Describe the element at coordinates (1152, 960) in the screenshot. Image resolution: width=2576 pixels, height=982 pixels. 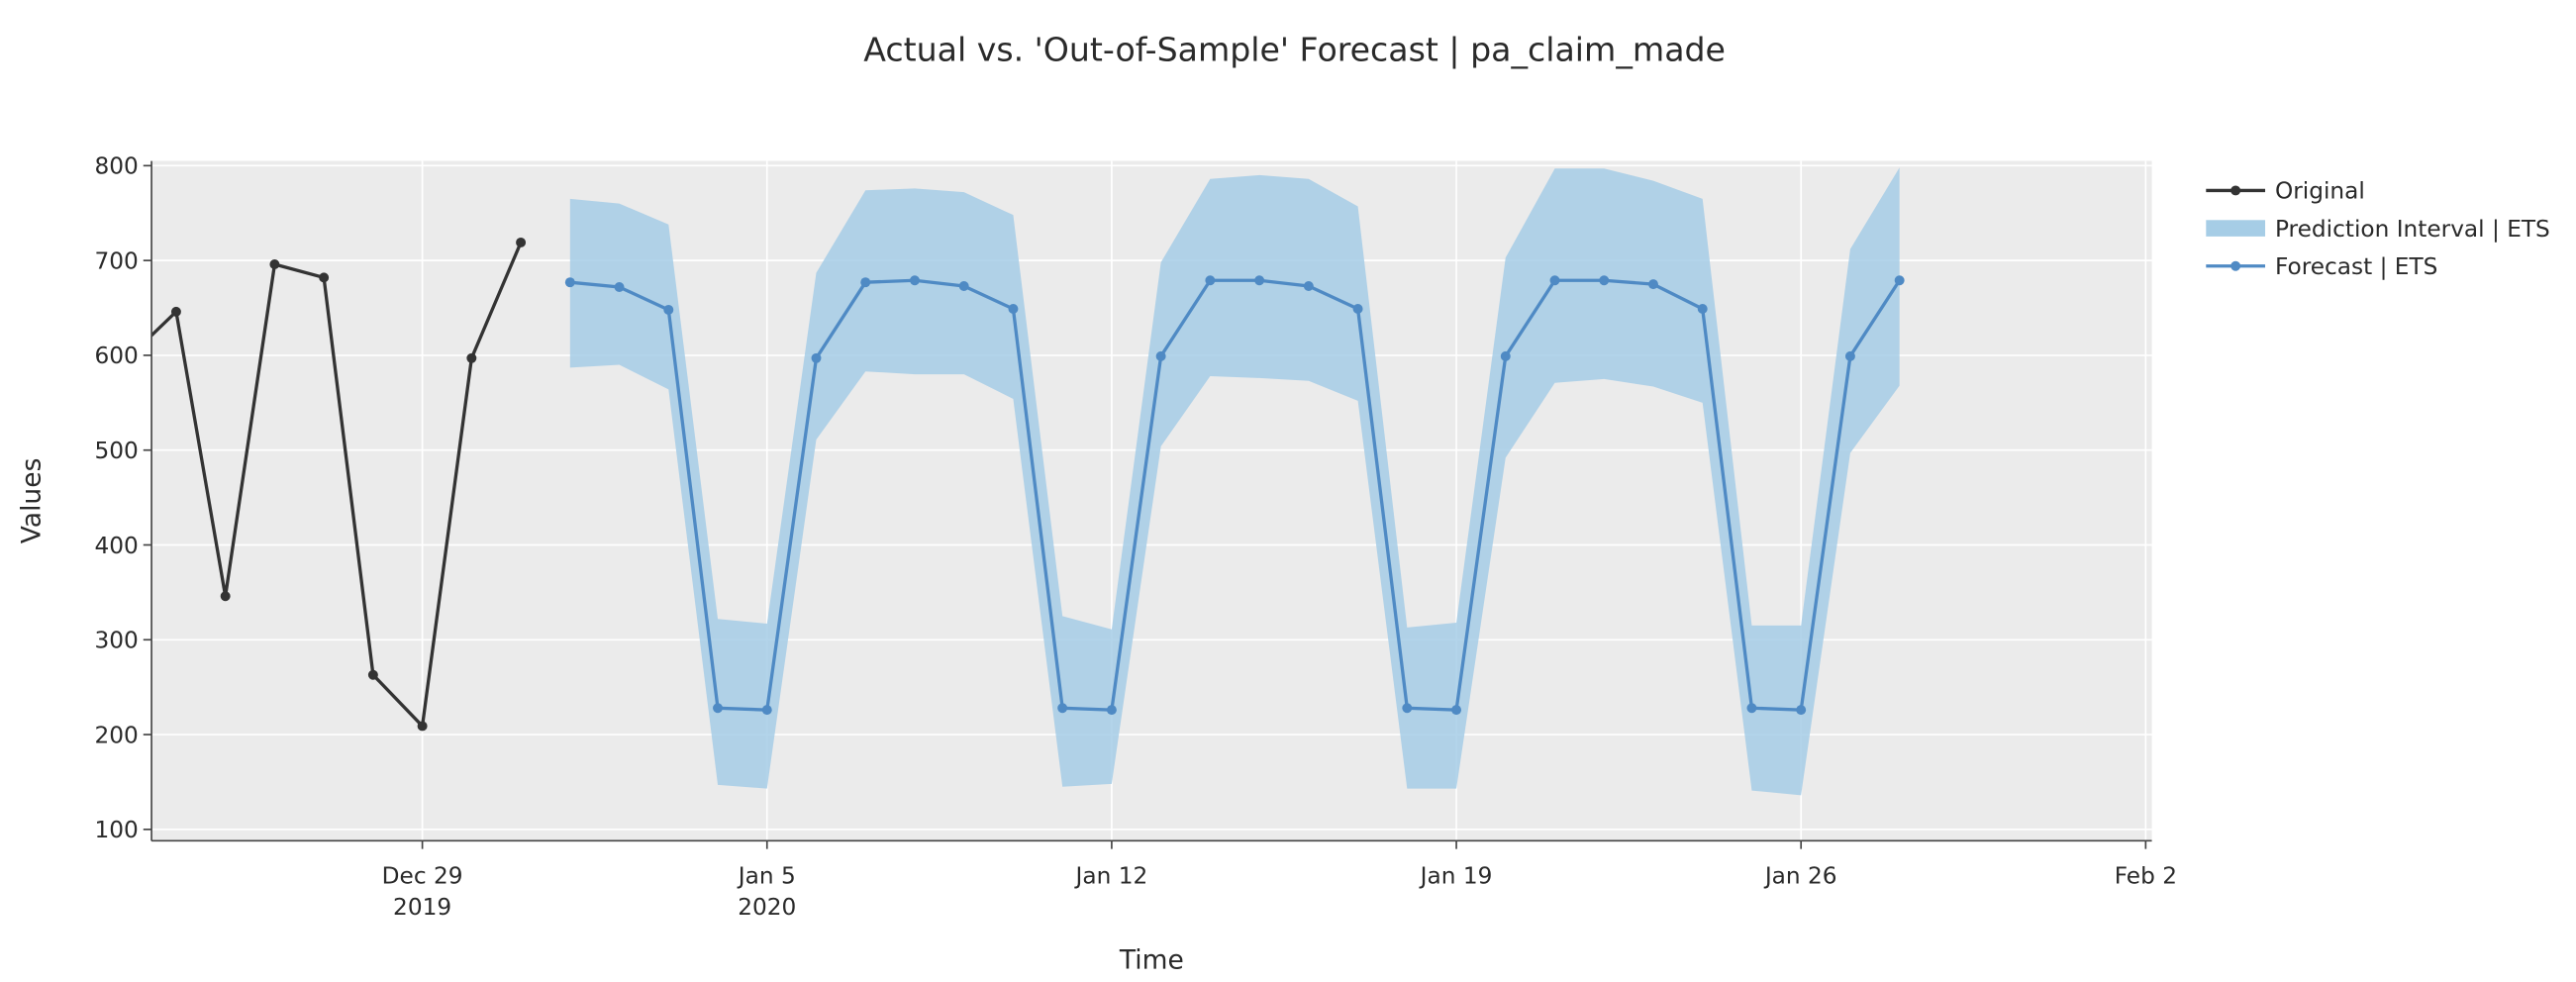
I see `x-axis-title: Time` at that location.